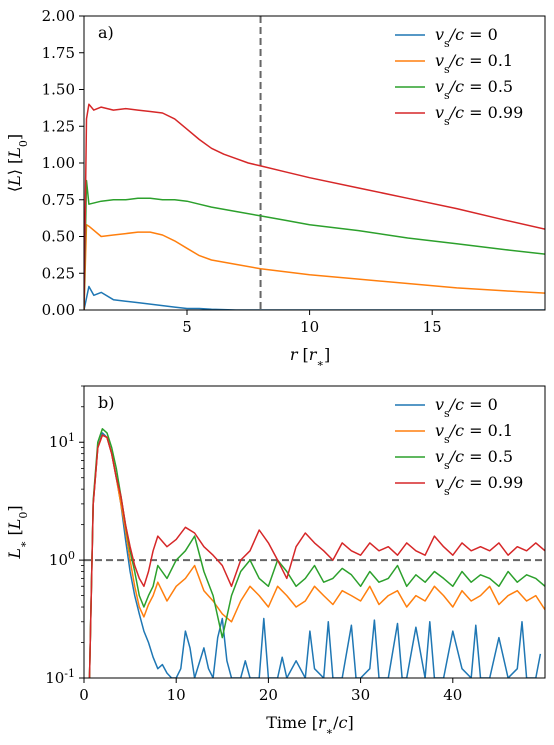 Image resolution: width=554 pixels, height=745 pixels. Describe the element at coordinates (58, 237) in the screenshot. I see `y-tick-label: 0.50` at that location.